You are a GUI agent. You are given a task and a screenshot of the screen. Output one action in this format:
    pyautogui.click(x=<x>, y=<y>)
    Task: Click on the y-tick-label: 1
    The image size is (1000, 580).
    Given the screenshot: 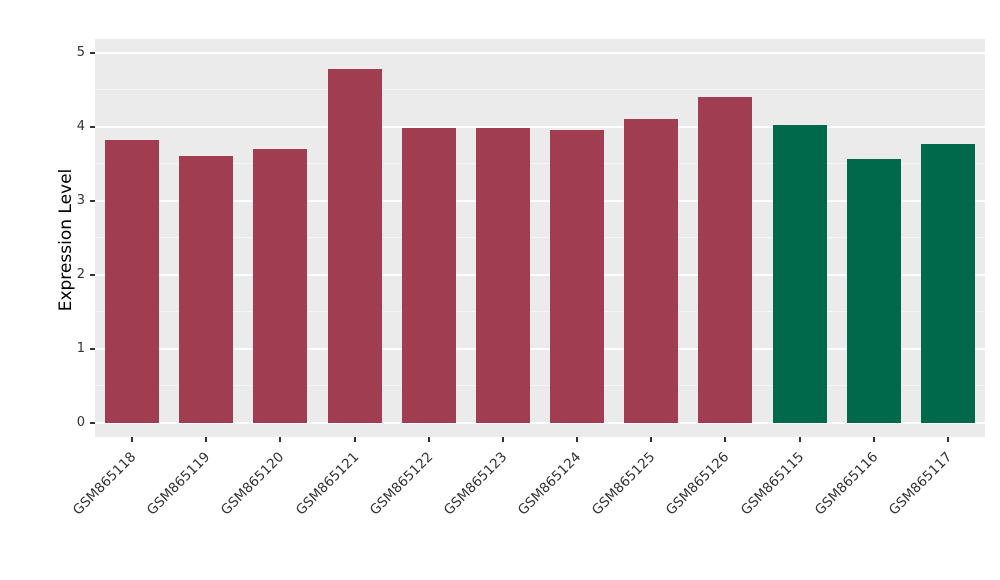 What is the action you would take?
    pyautogui.click(x=80, y=348)
    